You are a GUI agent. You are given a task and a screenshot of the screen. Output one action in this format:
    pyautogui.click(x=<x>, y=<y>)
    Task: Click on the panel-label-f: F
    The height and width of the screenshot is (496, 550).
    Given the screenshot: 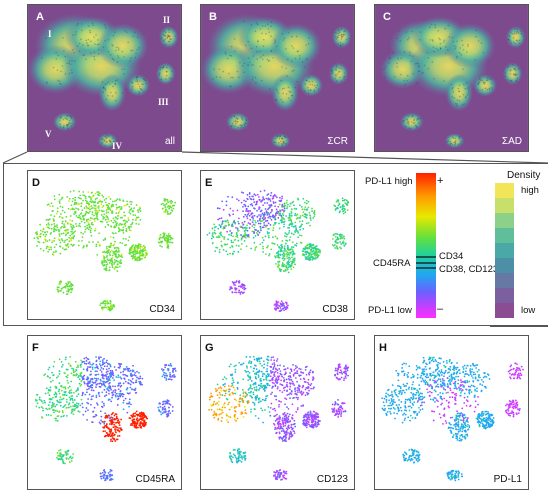 What is the action you would take?
    pyautogui.click(x=35, y=348)
    